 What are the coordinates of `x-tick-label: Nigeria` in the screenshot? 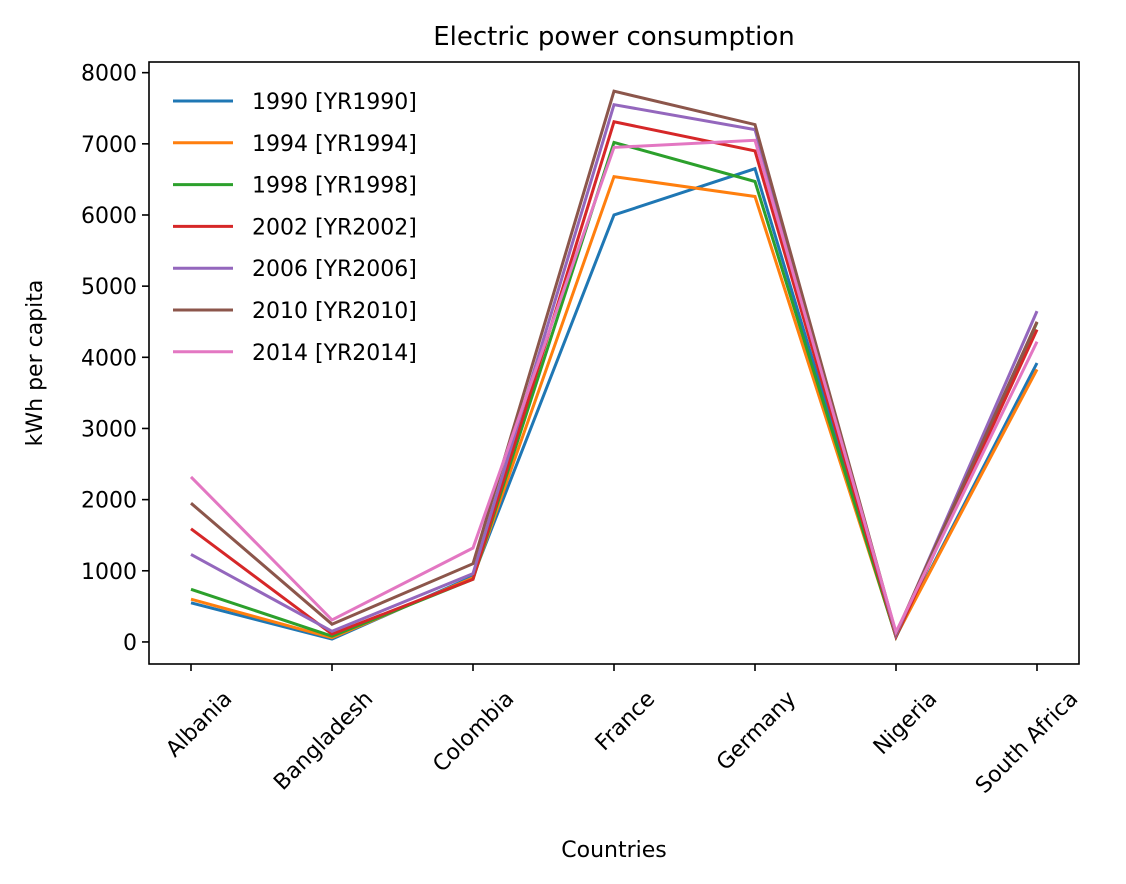 It's located at (905, 723).